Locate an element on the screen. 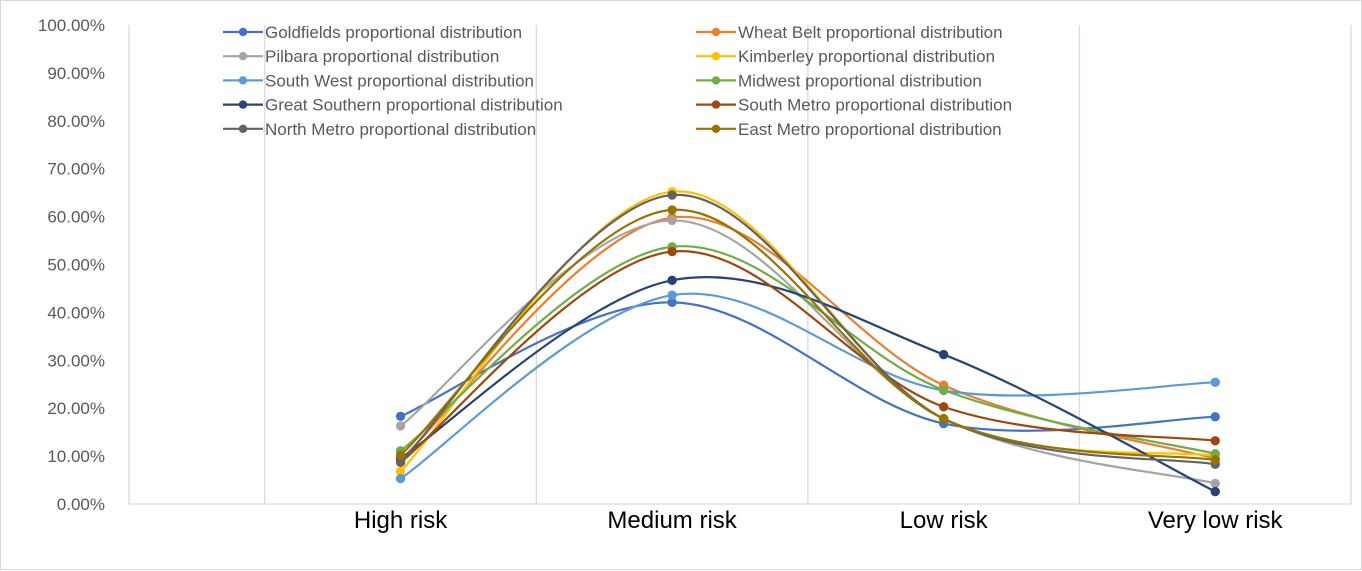 Image resolution: width=1362 pixels, height=571 pixels. legend-label: Kimberley proportional distribution is located at coordinates (866, 56).